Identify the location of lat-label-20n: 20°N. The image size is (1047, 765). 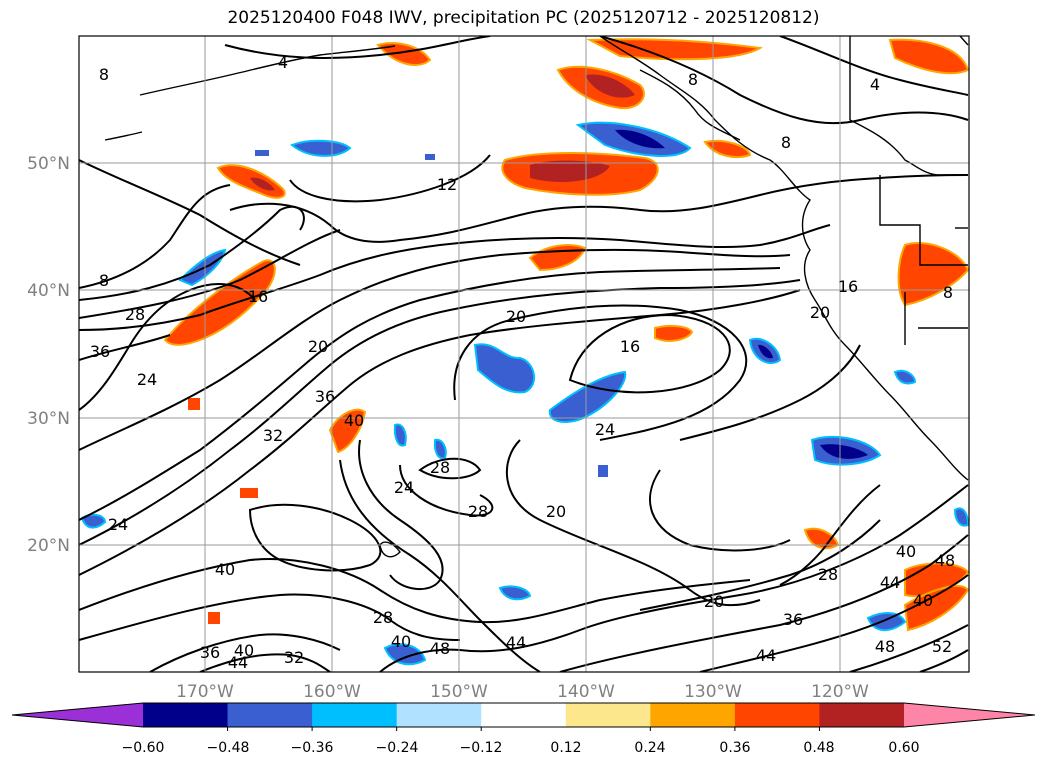
(48, 546).